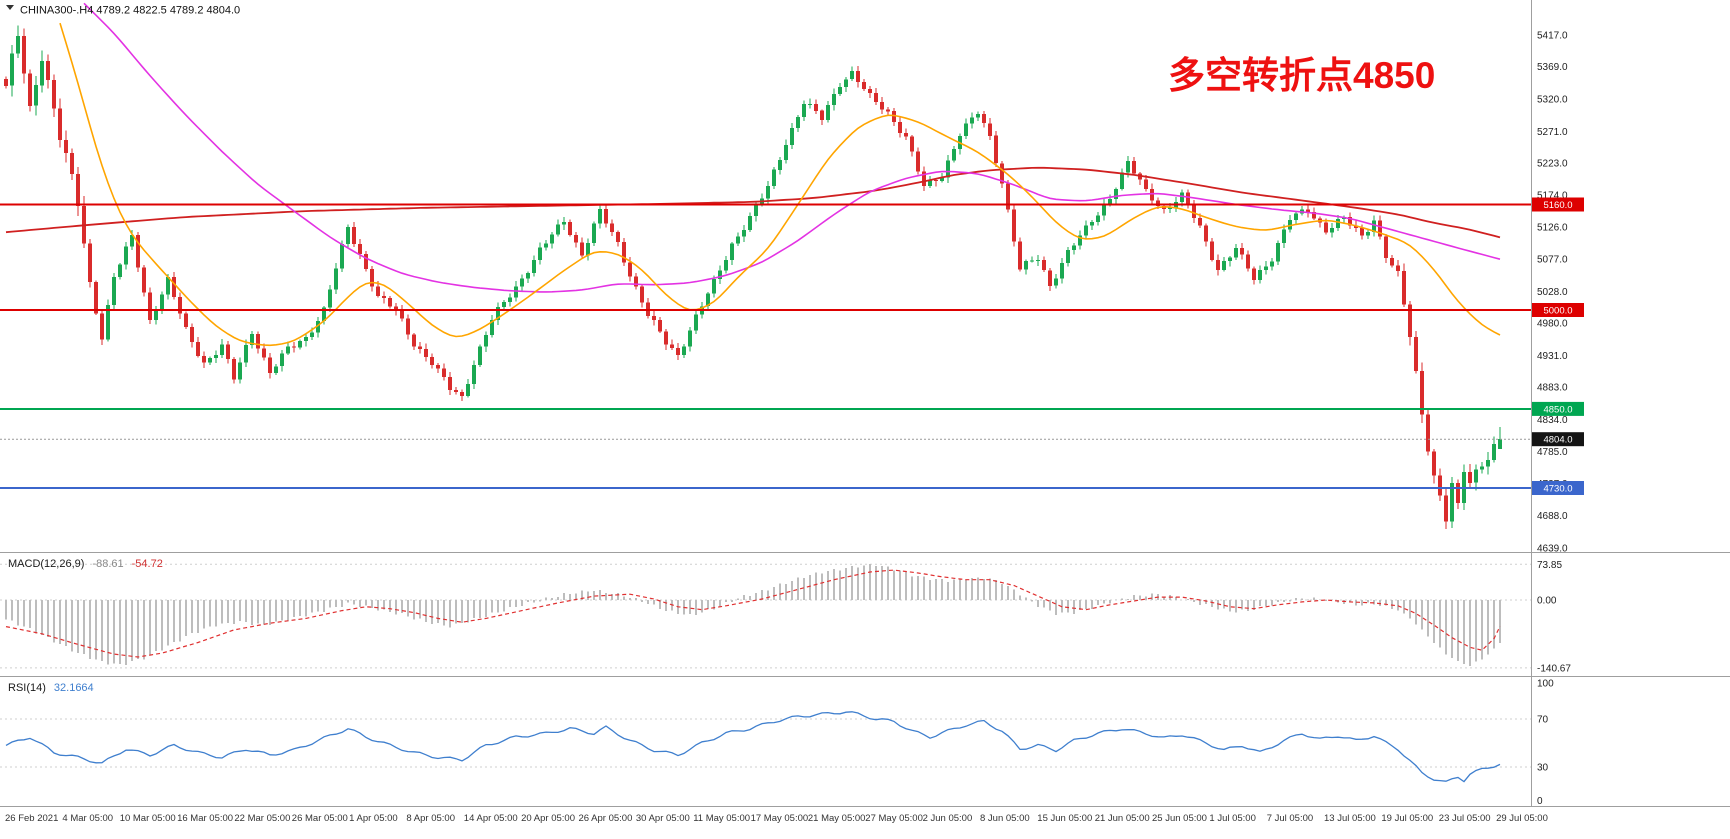 This screenshot has height=839, width=1730. I want to click on macd-panel-canvas, so click(765, 614).